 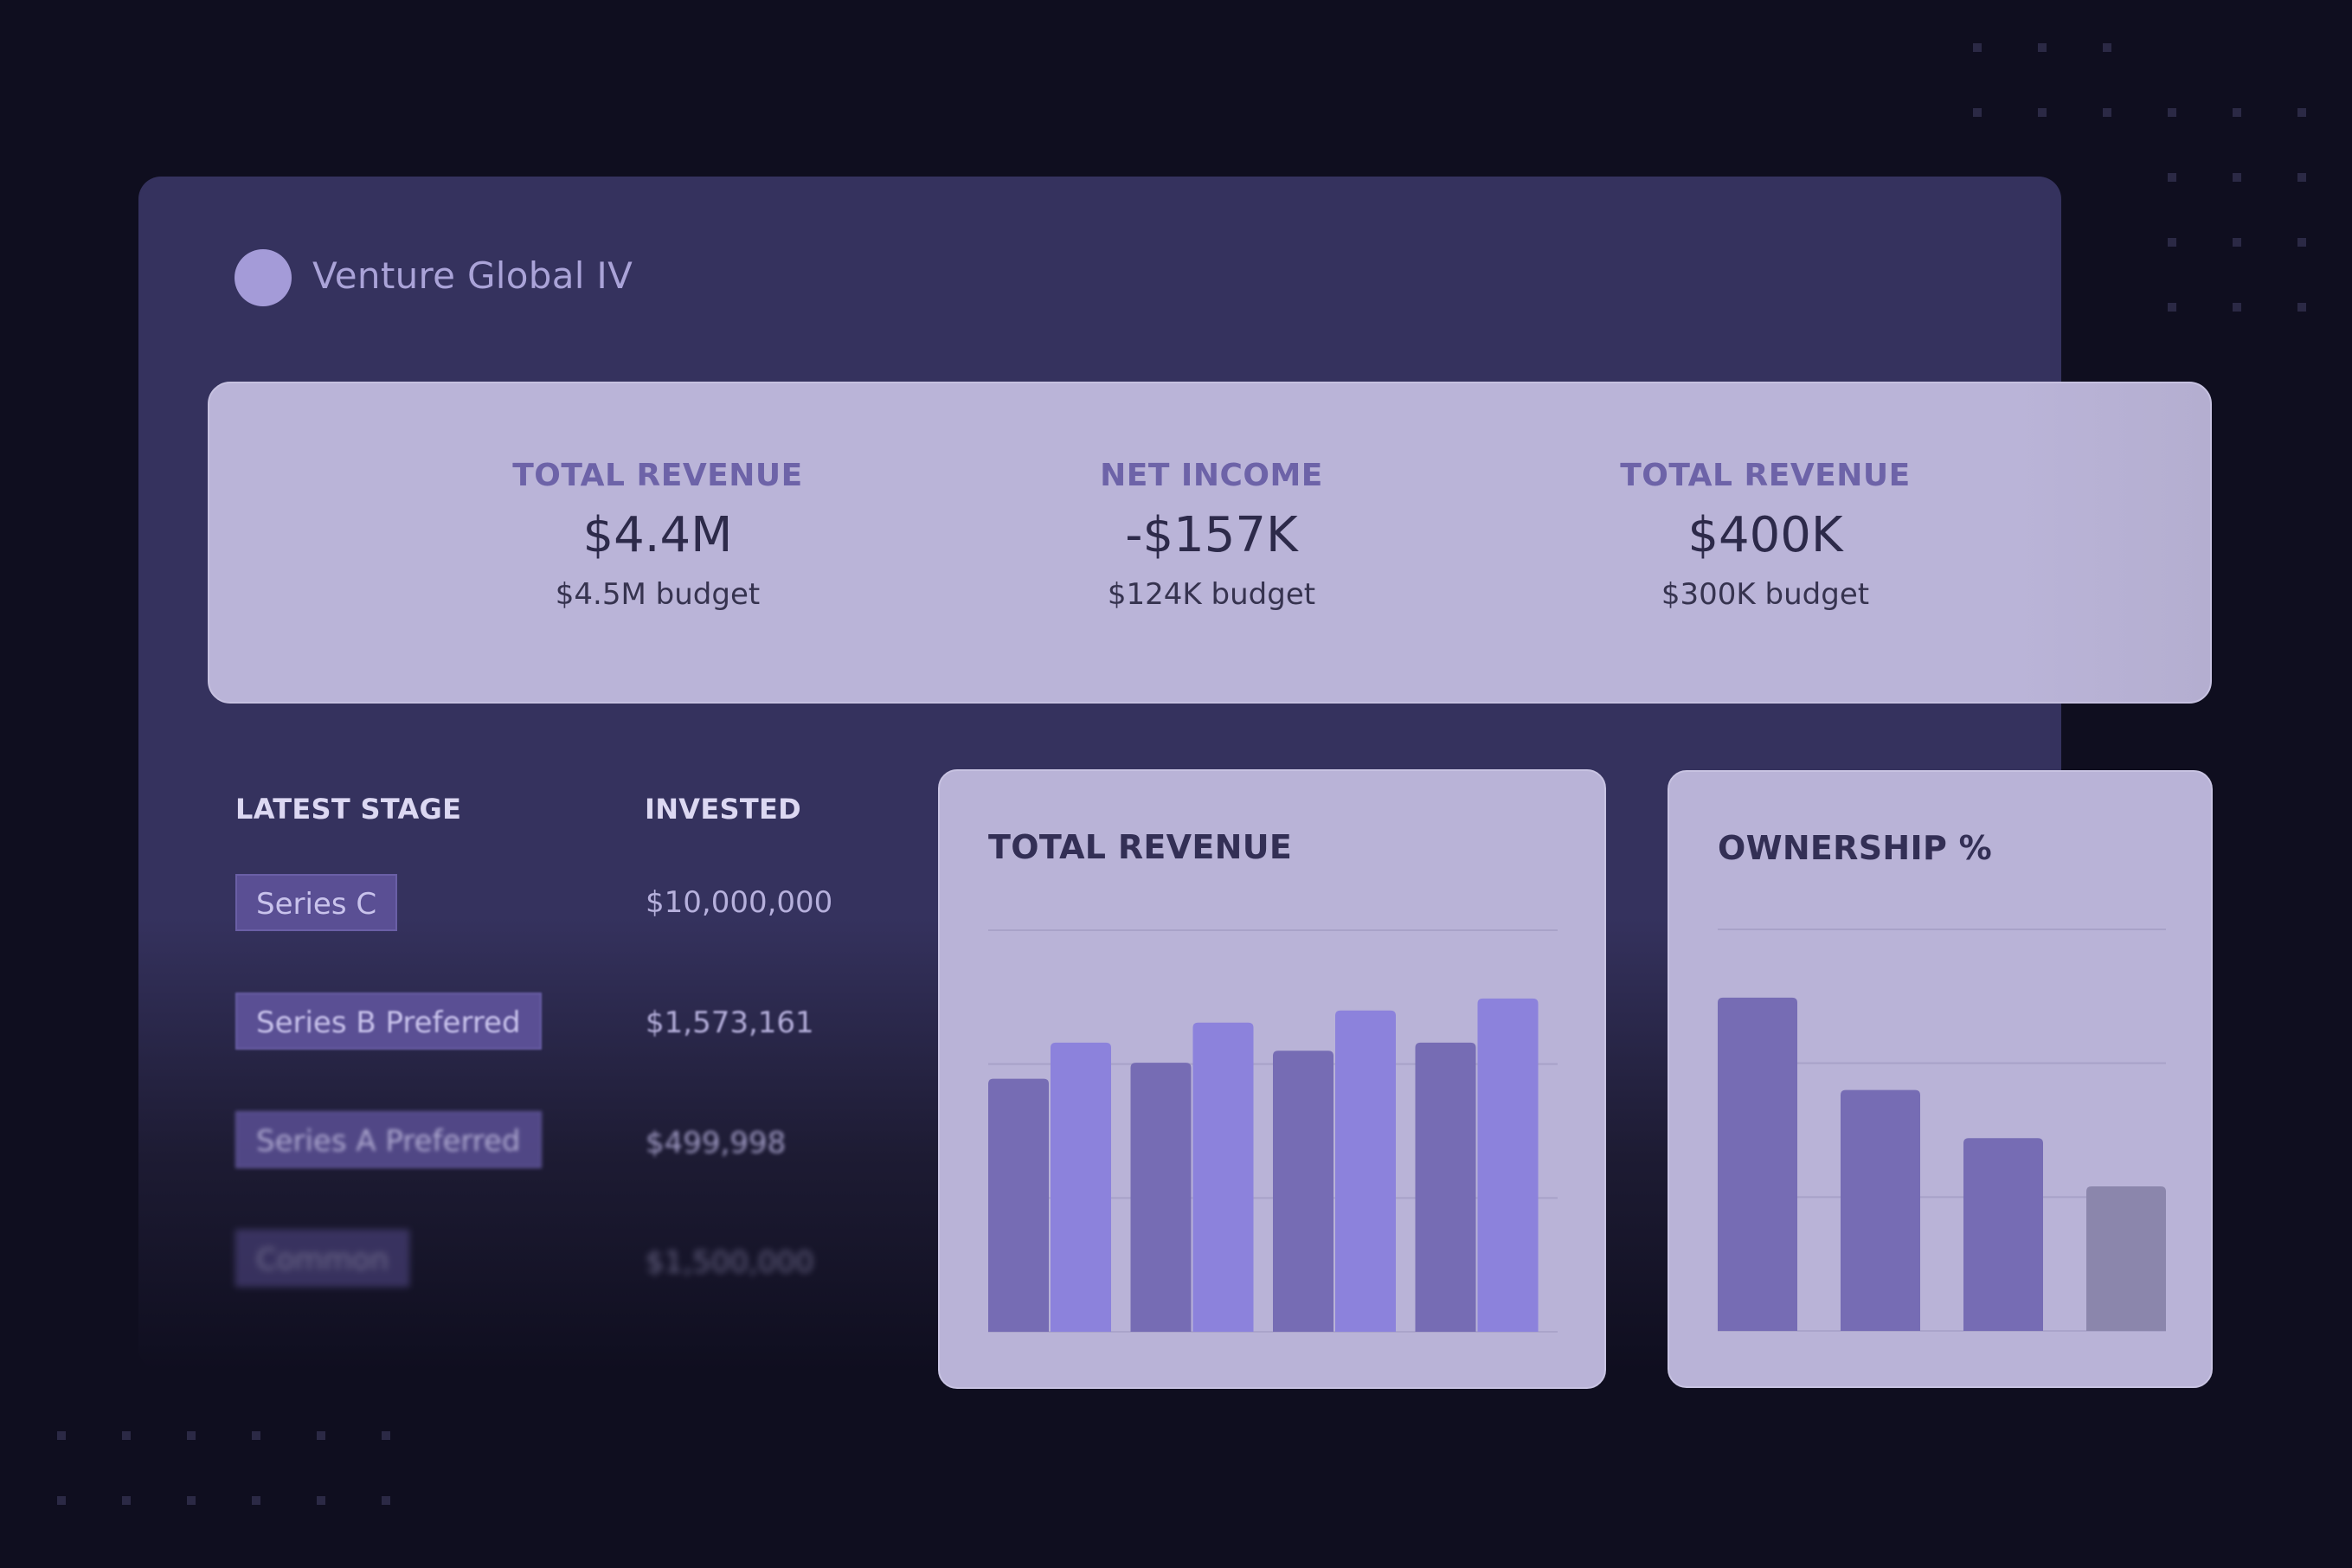 I want to click on chart-title: TOTAL REVENUE, so click(x=1140, y=847).